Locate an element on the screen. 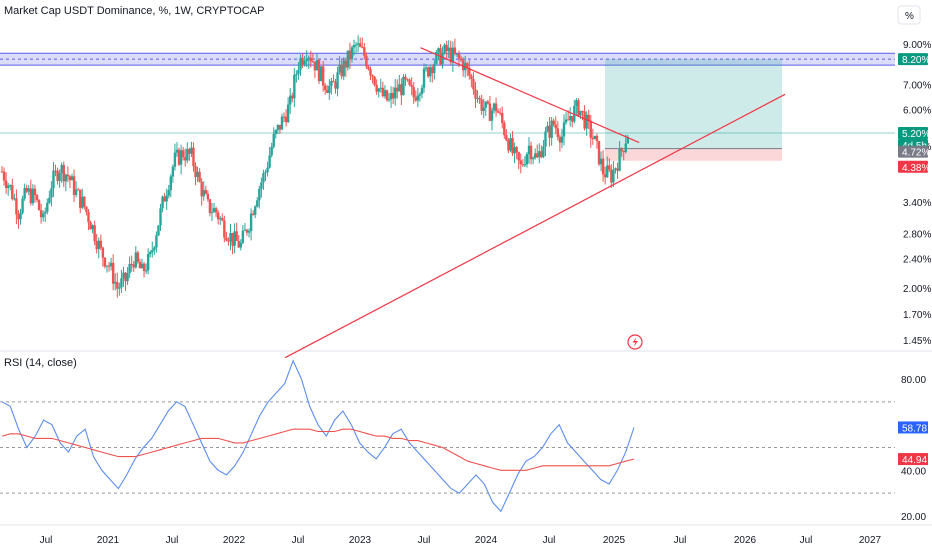 Image resolution: width=932 pixels, height=550 pixels. long-position-tool is located at coordinates (693, 110).